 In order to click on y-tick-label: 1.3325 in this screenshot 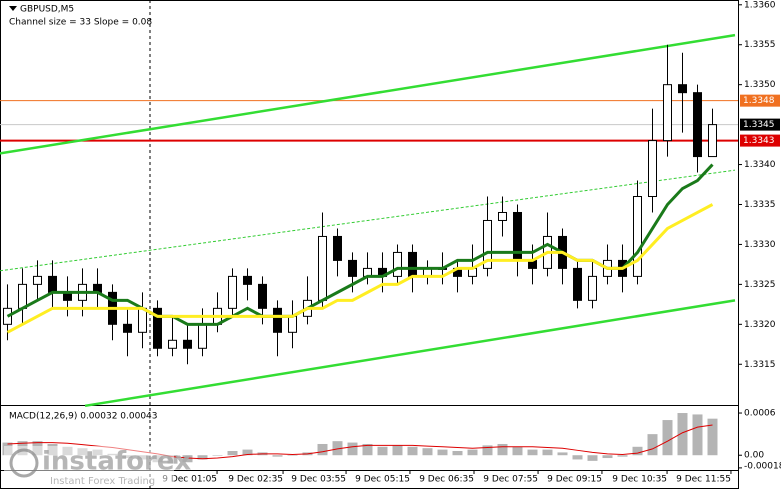, I will do `click(760, 285)`.